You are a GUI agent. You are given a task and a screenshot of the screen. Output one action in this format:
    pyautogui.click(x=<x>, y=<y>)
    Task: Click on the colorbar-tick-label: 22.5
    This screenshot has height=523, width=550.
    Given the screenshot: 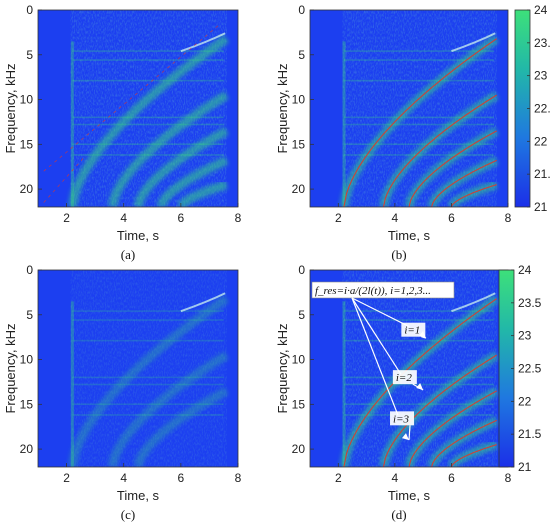 What is the action you would take?
    pyautogui.click(x=530, y=369)
    